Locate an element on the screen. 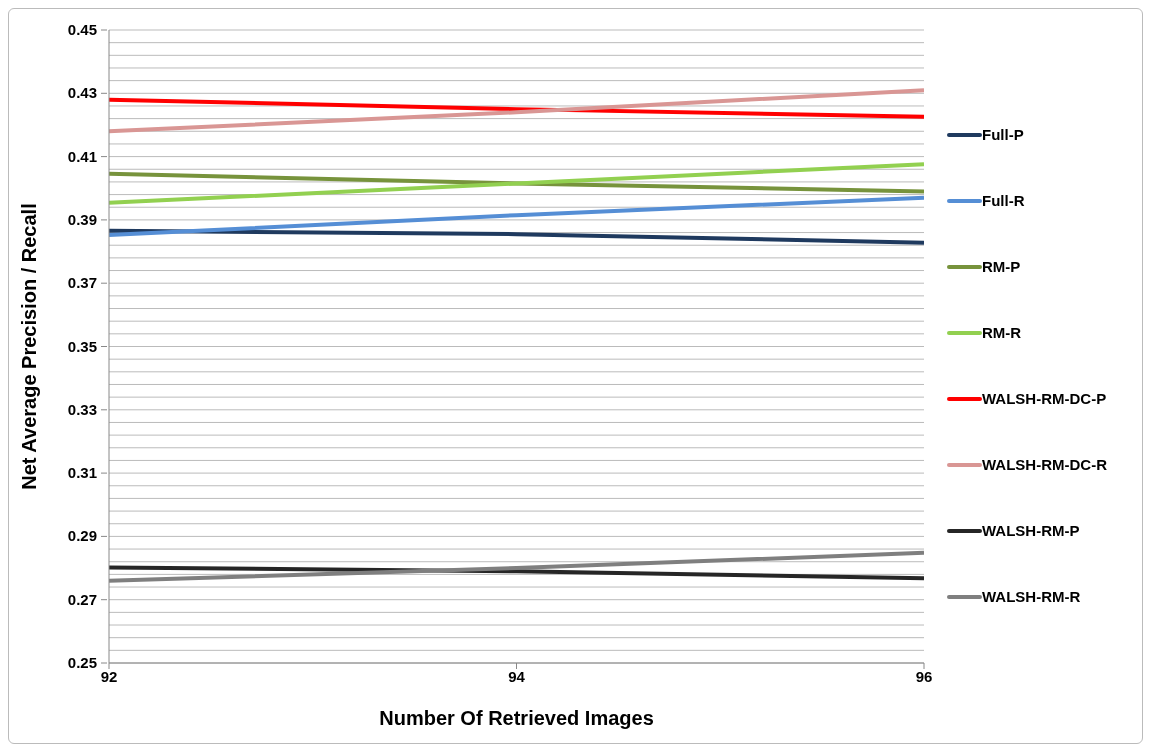 The image size is (1151, 752). x-tick-label: 96 is located at coordinates (924, 676).